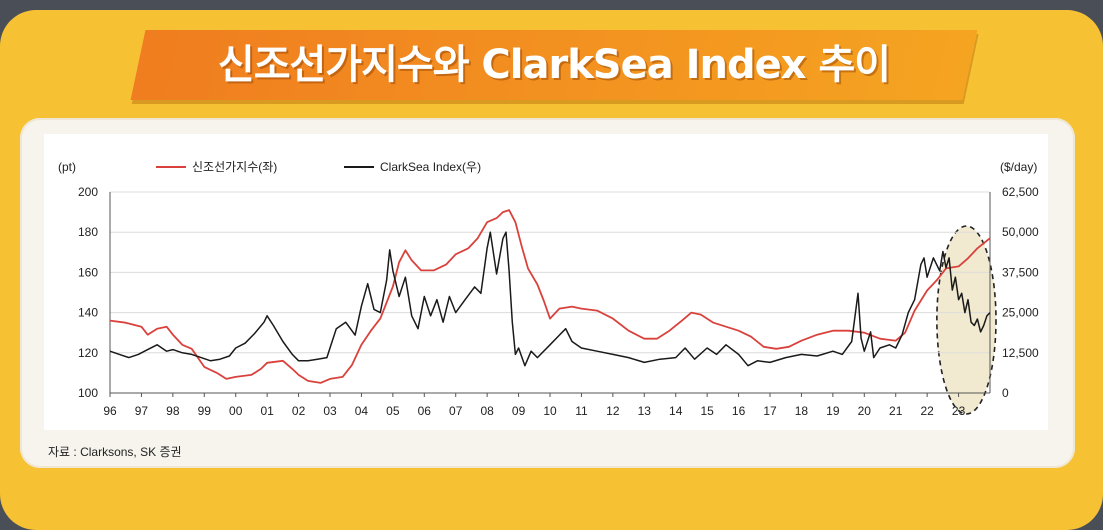 This screenshot has width=1103, height=530. Describe the element at coordinates (88, 313) in the screenshot. I see `left-tick-label: 140` at that location.